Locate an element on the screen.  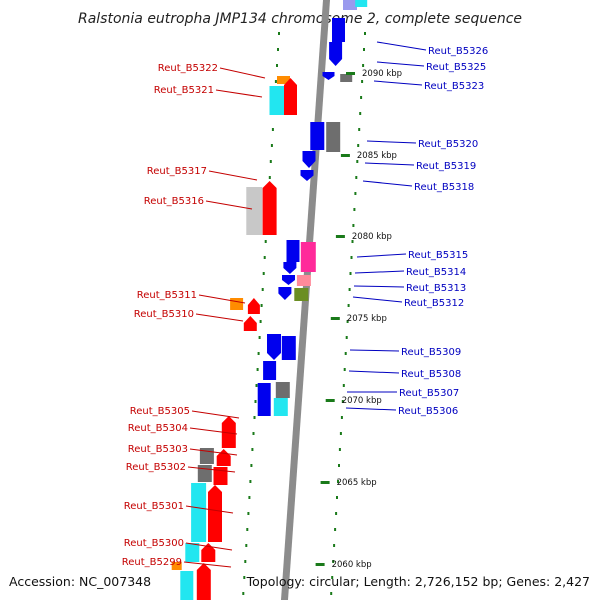
gene-label: Reut_B5313 is located at coordinates (436, 288).